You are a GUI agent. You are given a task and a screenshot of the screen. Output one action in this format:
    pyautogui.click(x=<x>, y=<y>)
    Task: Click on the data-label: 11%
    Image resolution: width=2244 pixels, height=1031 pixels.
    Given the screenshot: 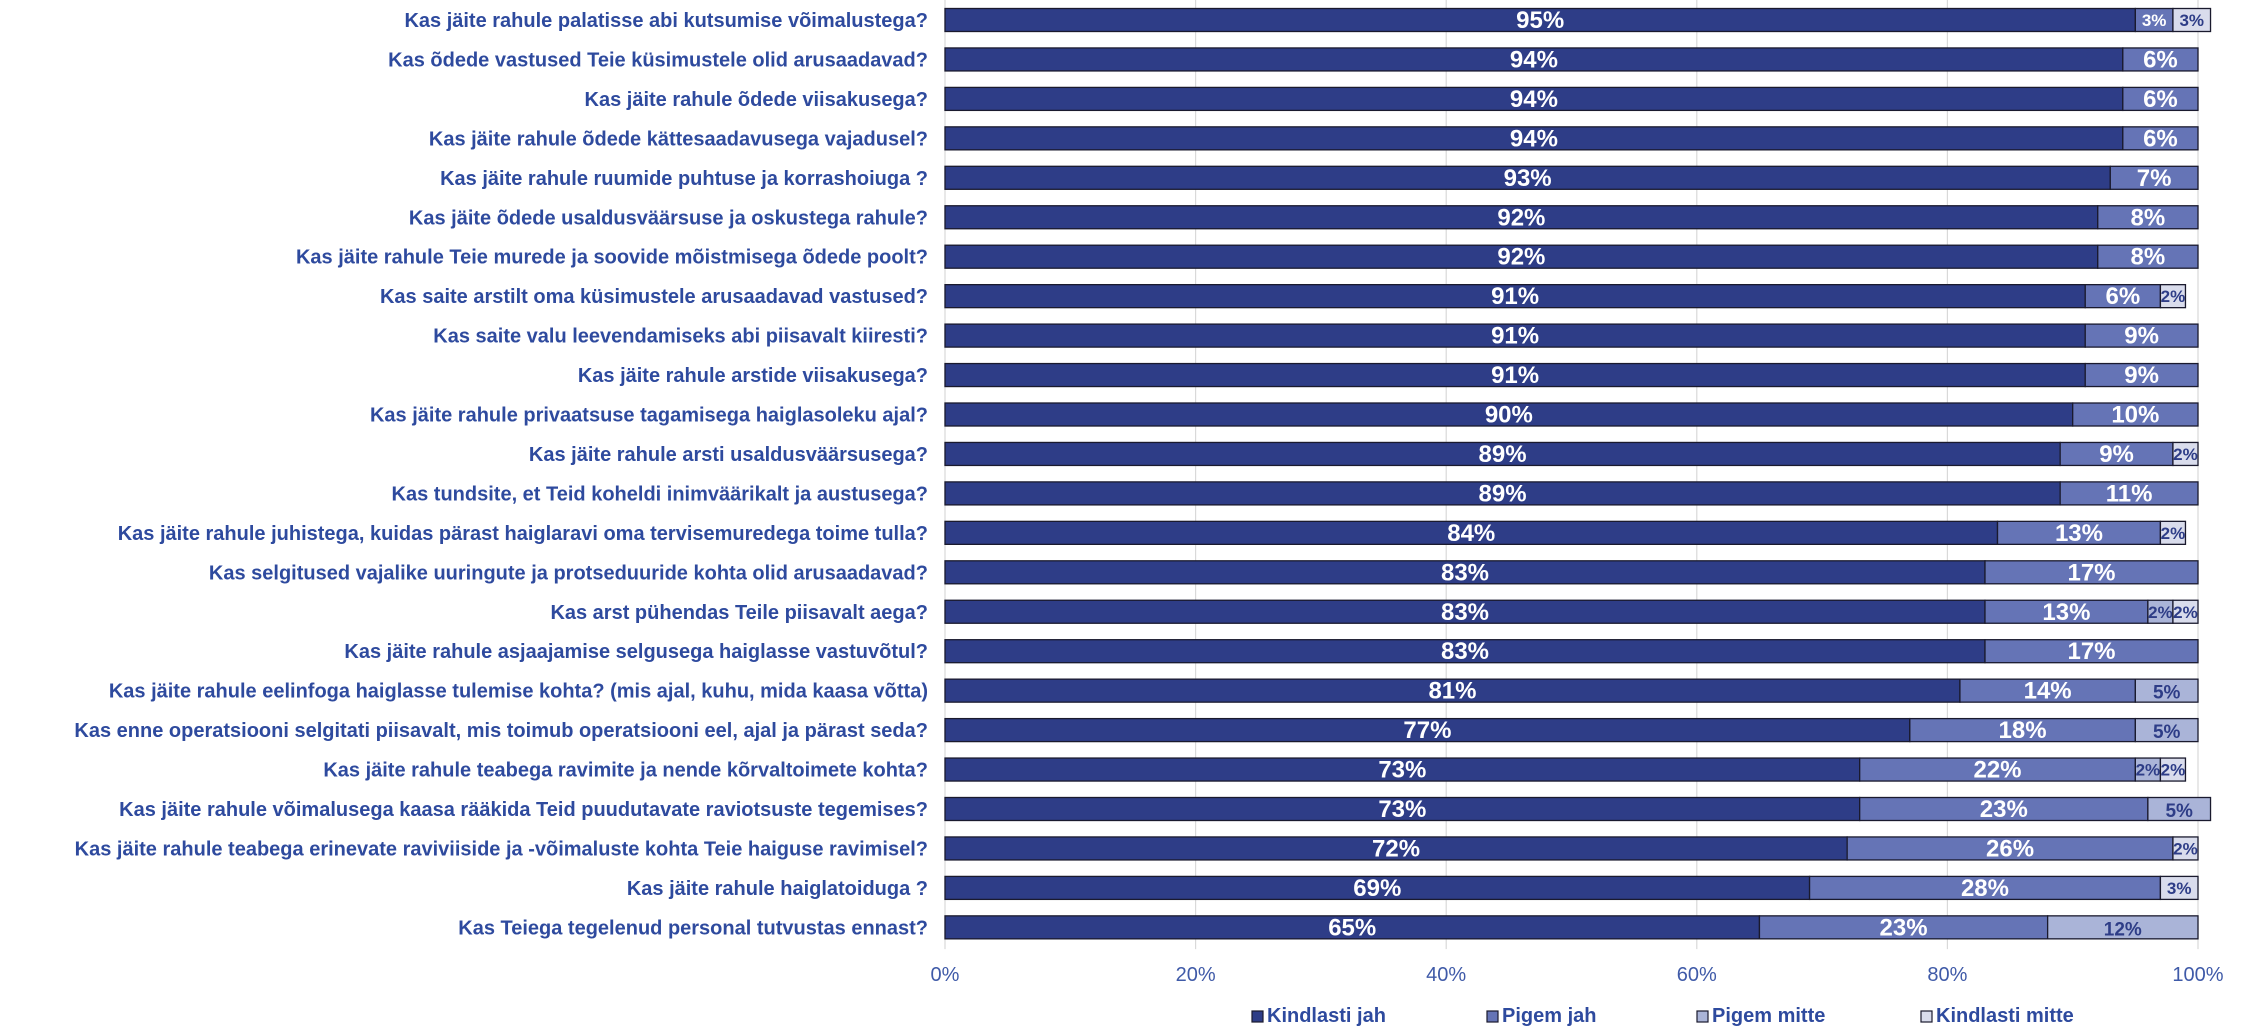 What is the action you would take?
    pyautogui.click(x=2129, y=493)
    